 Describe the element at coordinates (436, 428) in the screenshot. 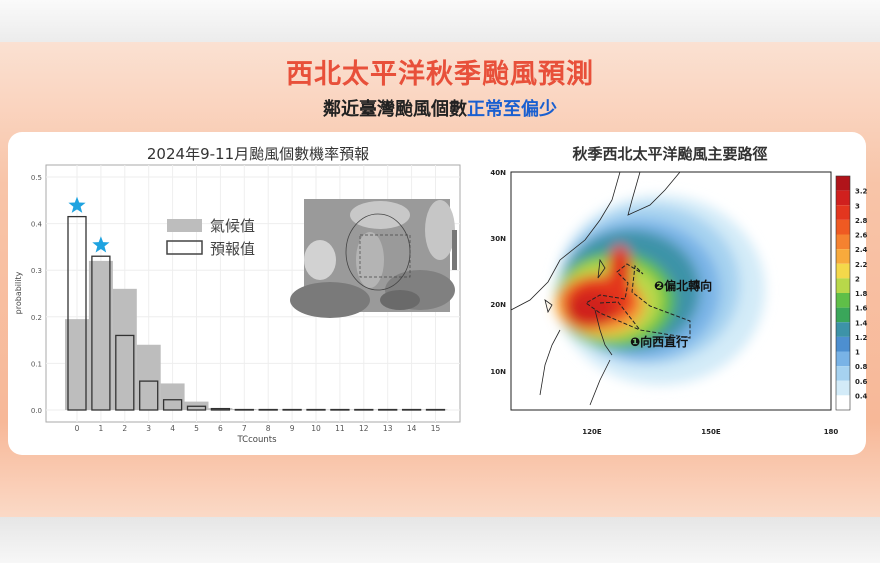

I see `x-tick-label: 15` at that location.